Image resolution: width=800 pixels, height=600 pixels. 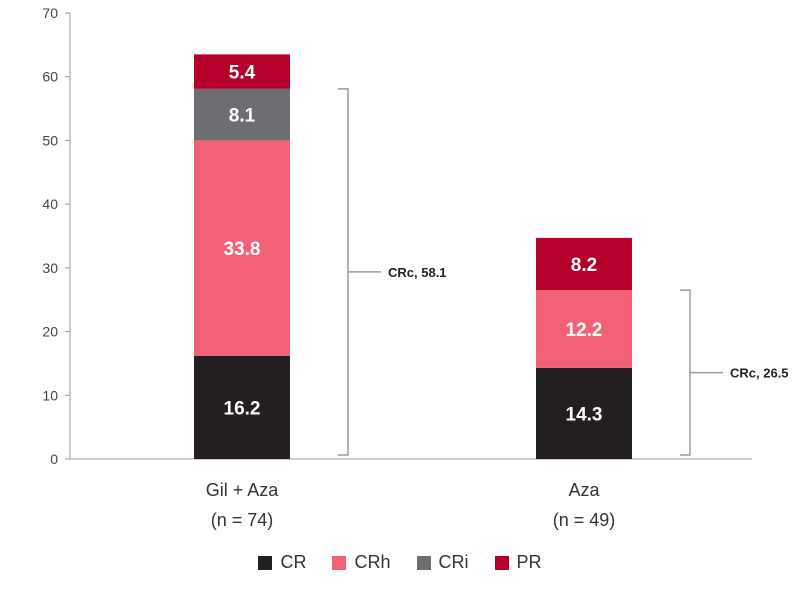 I want to click on bar-value-label: 14.3, so click(x=584, y=414).